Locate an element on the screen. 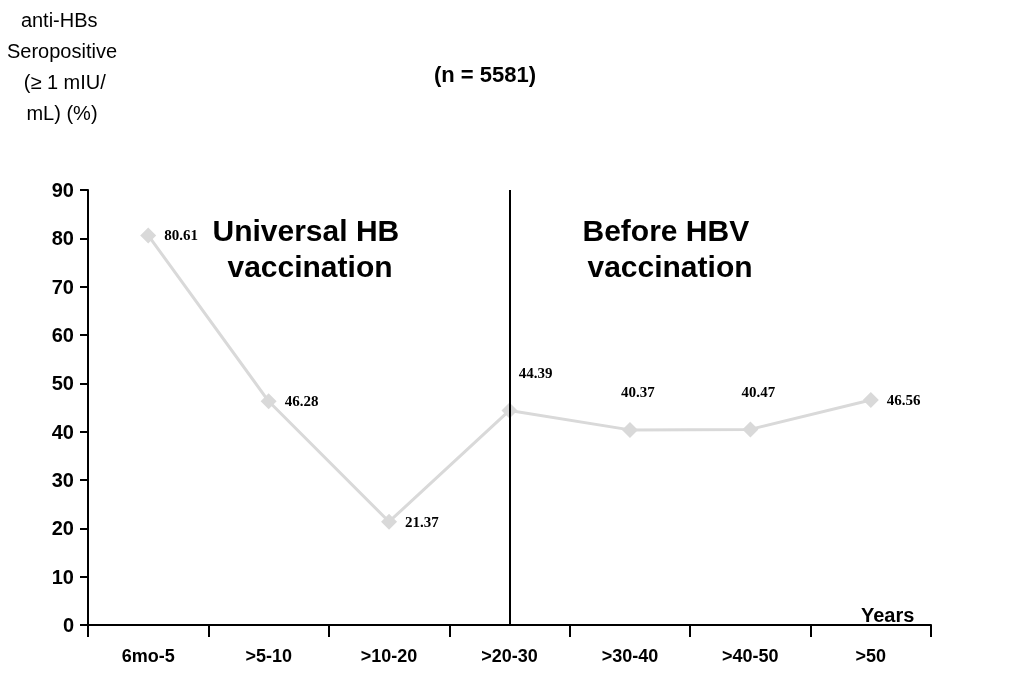 The image size is (1011, 684). y-axis-title: anti-HBs Seropositive (≥ 1 mIU/mL) (%) is located at coordinates (62, 66).